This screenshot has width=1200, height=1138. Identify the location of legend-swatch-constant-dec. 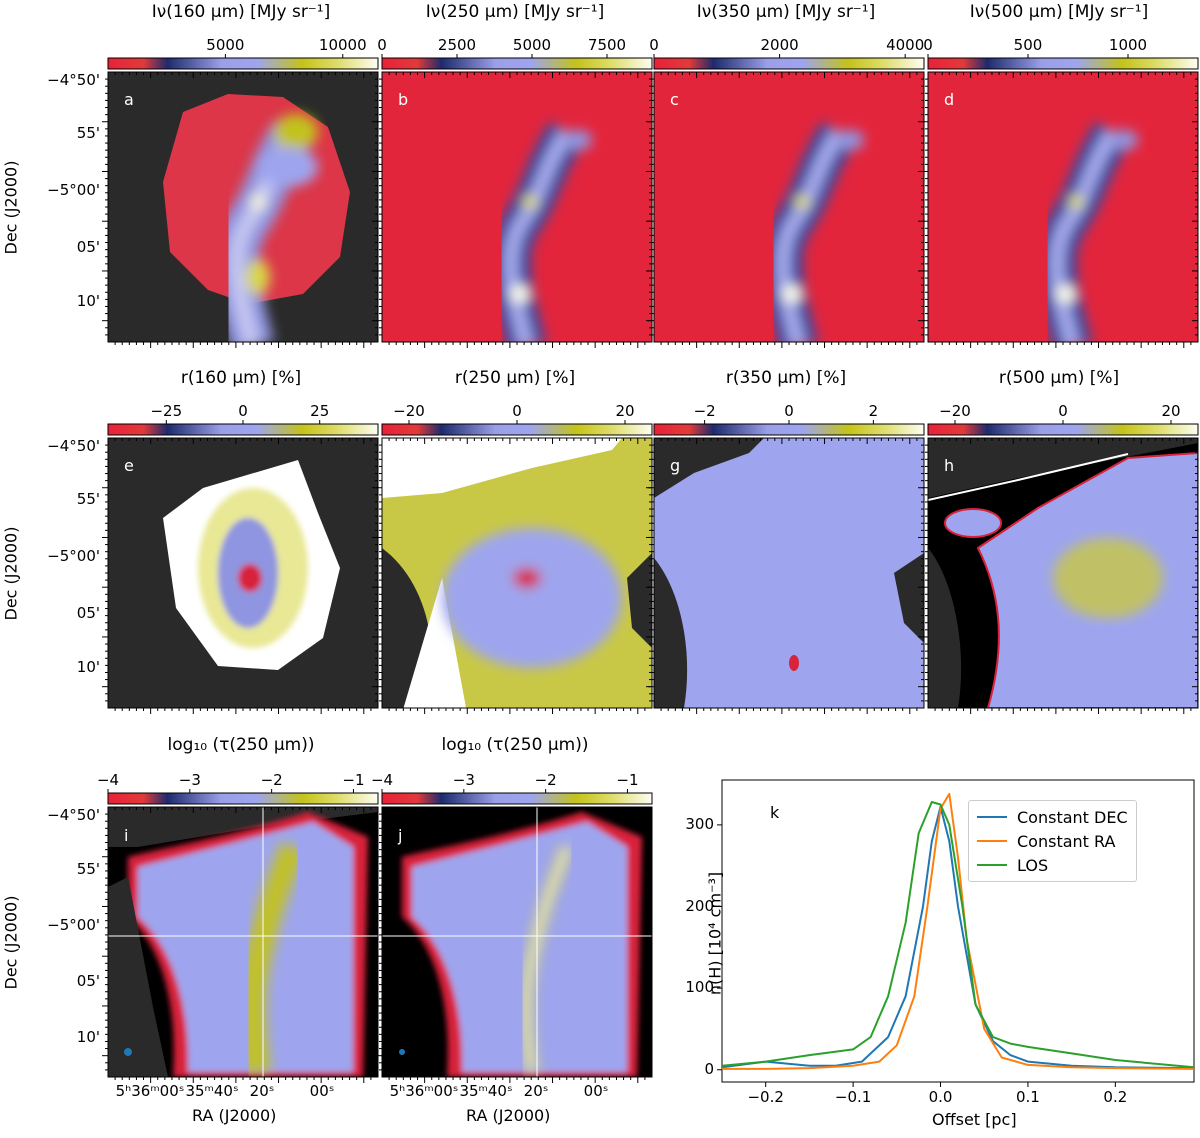
(992, 817).